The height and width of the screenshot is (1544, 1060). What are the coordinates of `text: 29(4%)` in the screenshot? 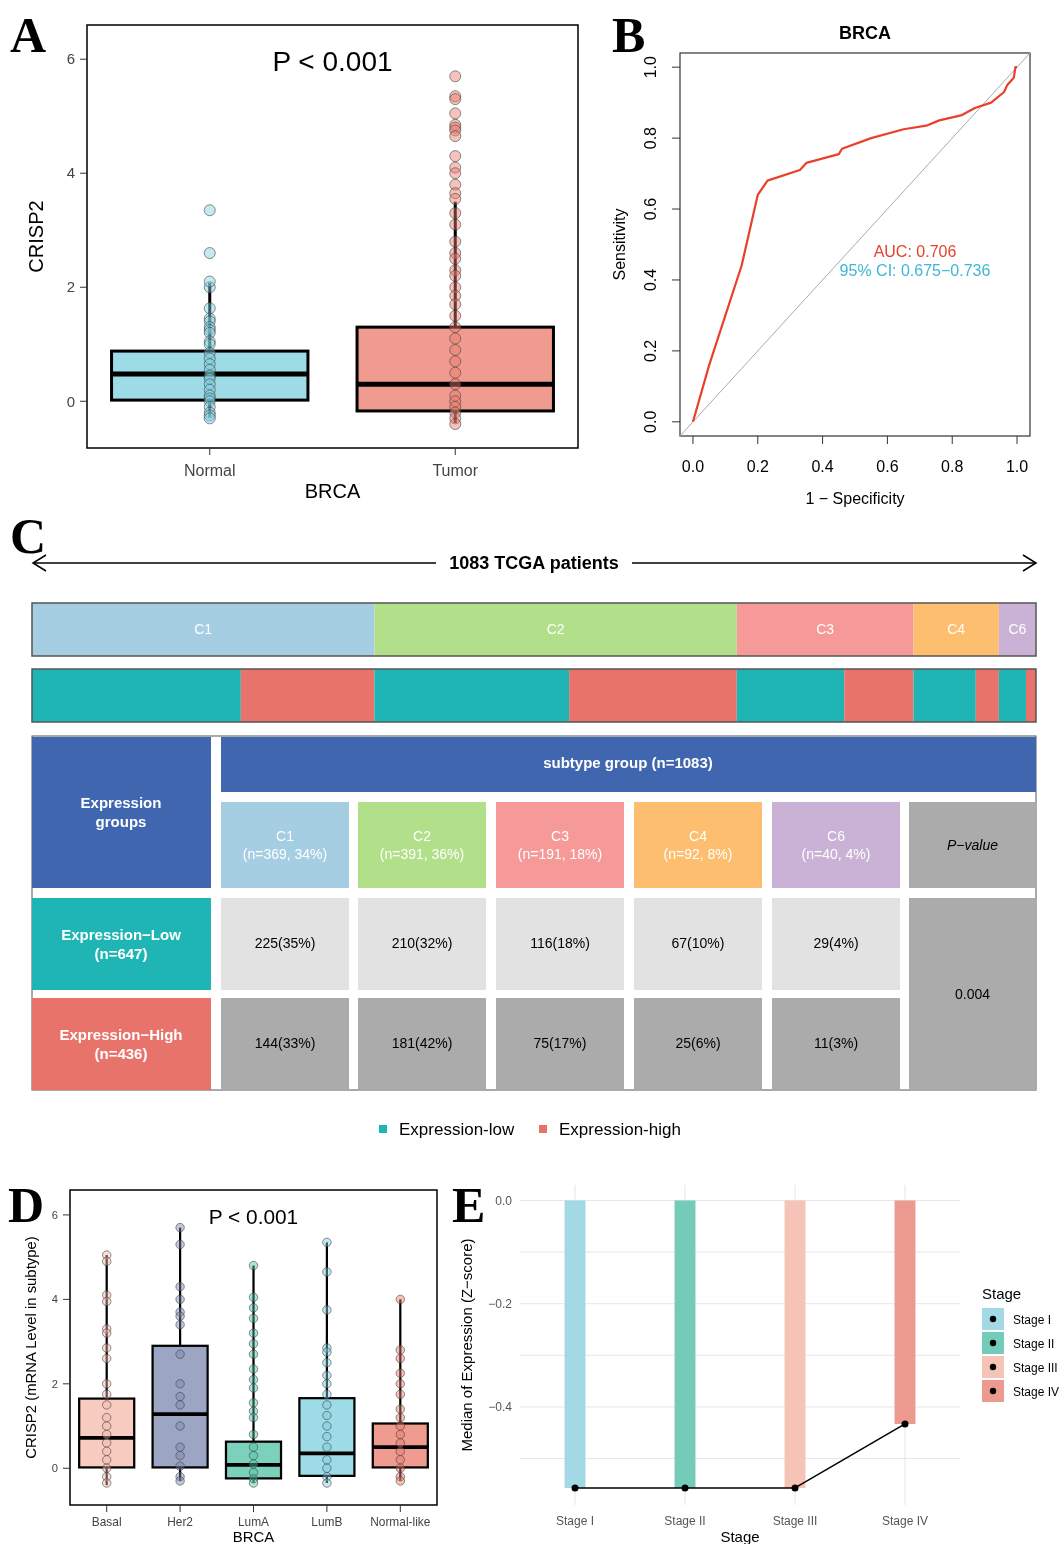 It's located at (836, 943).